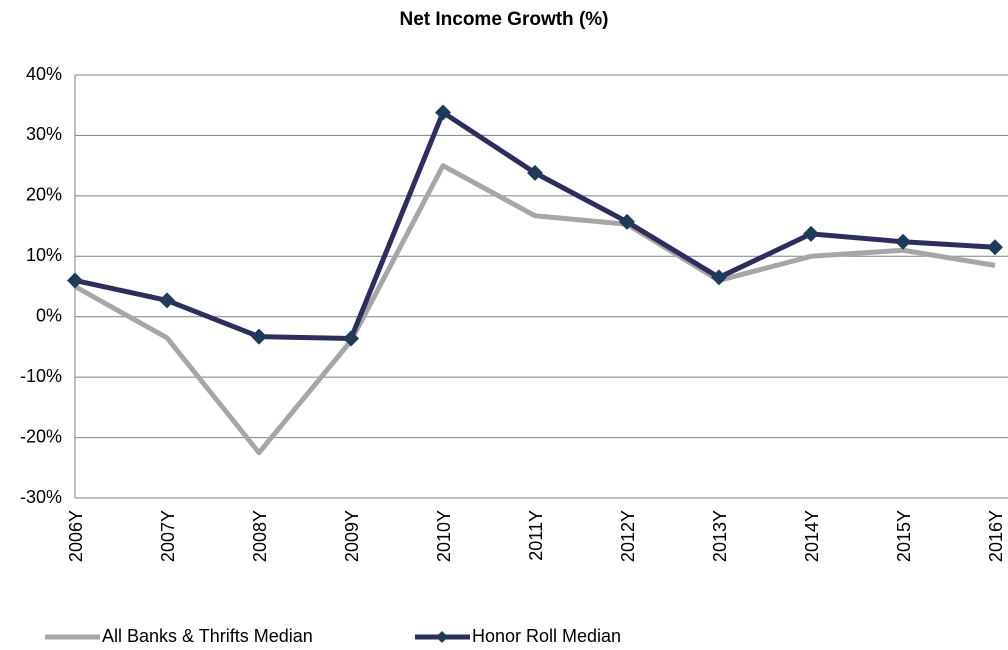 This screenshot has width=1008, height=650. I want to click on y-tick-label: 10%, so click(44, 255).